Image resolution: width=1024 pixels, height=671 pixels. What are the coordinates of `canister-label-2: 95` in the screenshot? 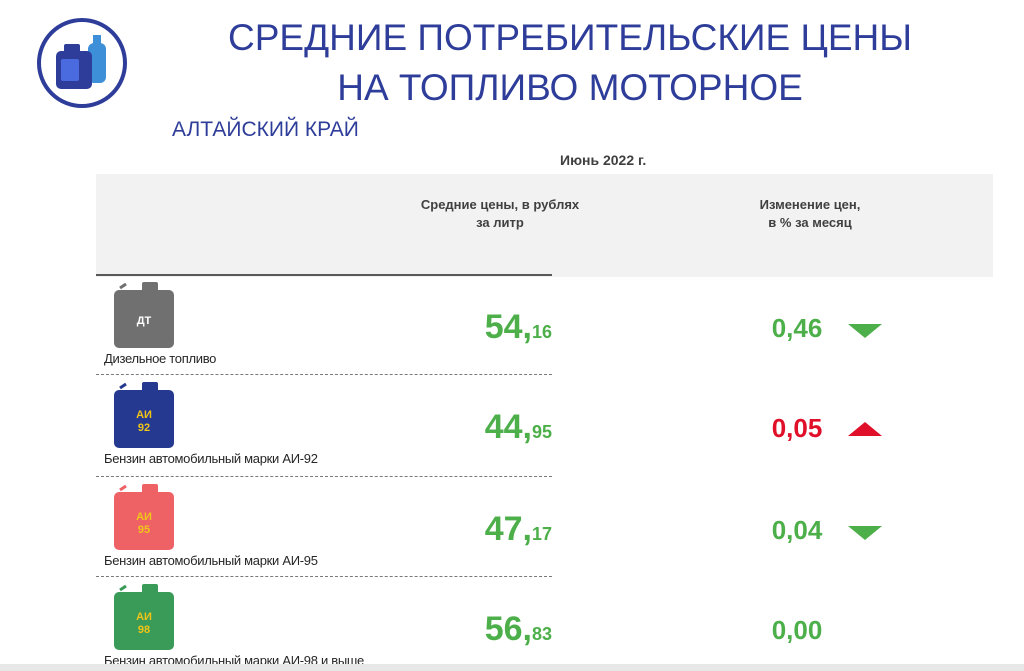 It's located at (144, 530).